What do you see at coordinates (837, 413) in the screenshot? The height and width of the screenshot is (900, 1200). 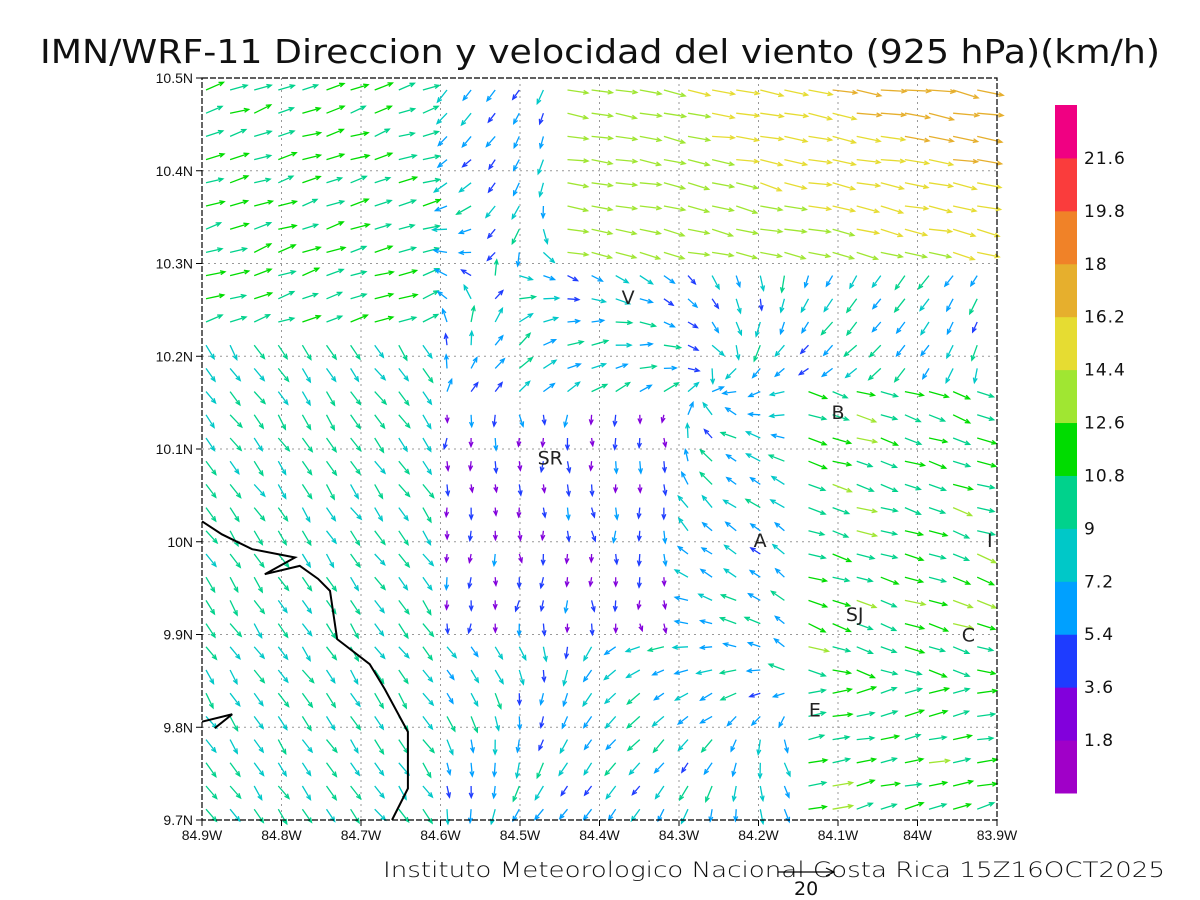 I see `town-label: B` at bounding box center [837, 413].